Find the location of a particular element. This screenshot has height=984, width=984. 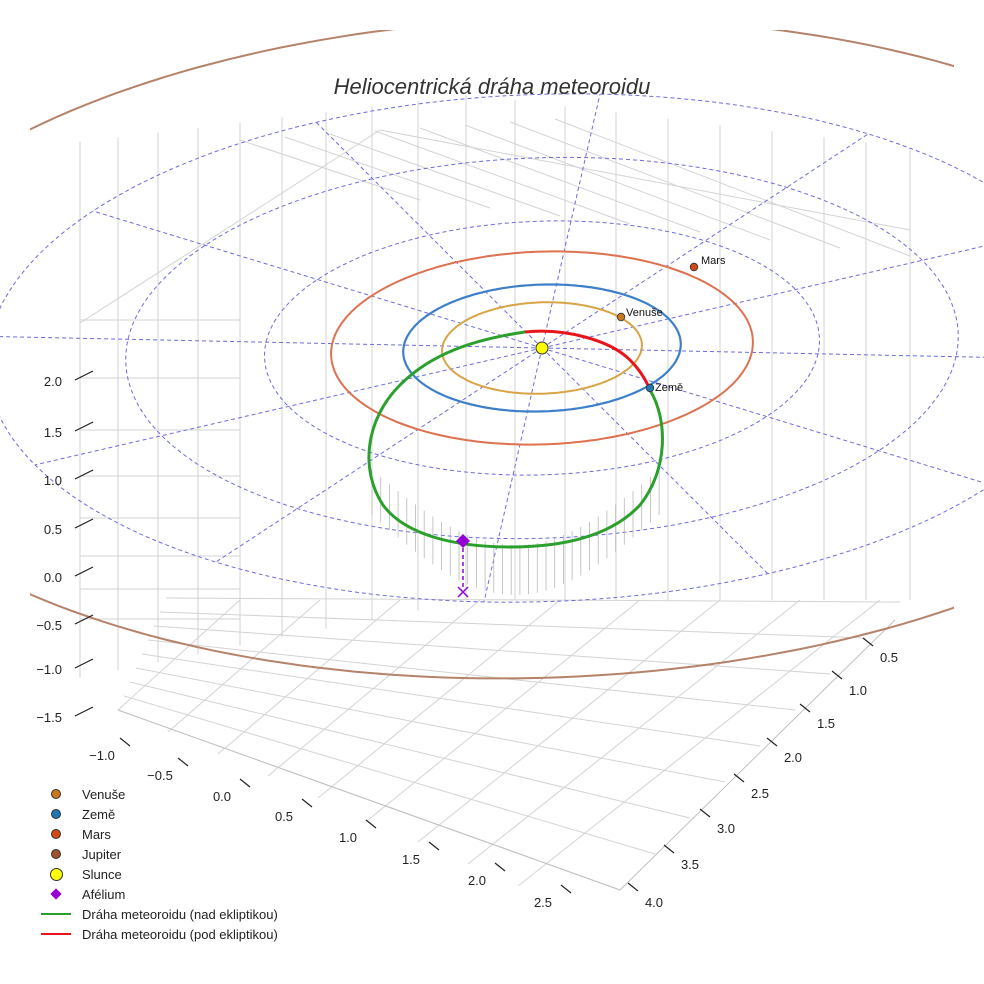

y-tick-label: 1.5 is located at coordinates (826, 723).